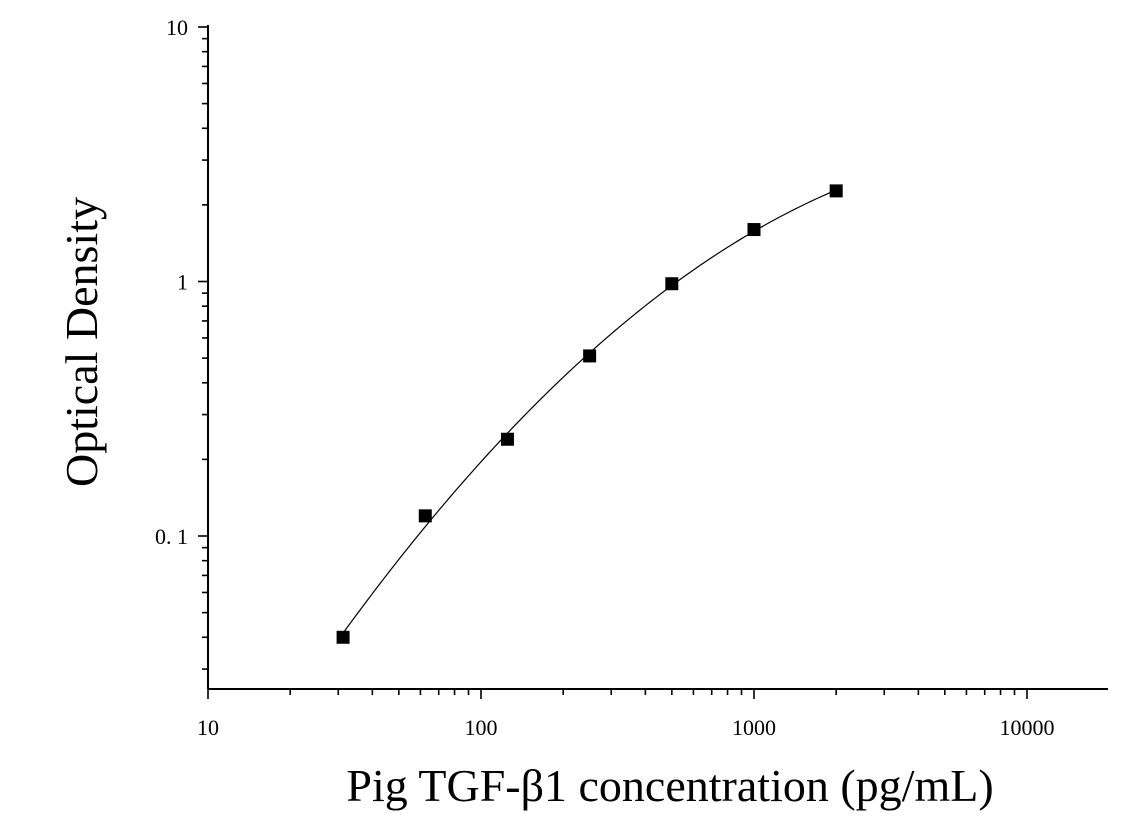 Image resolution: width=1144 pixels, height=819 pixels. What do you see at coordinates (669, 785) in the screenshot?
I see `x-axis-title: Pig TGF-β1 concentration (pg/mL)` at bounding box center [669, 785].